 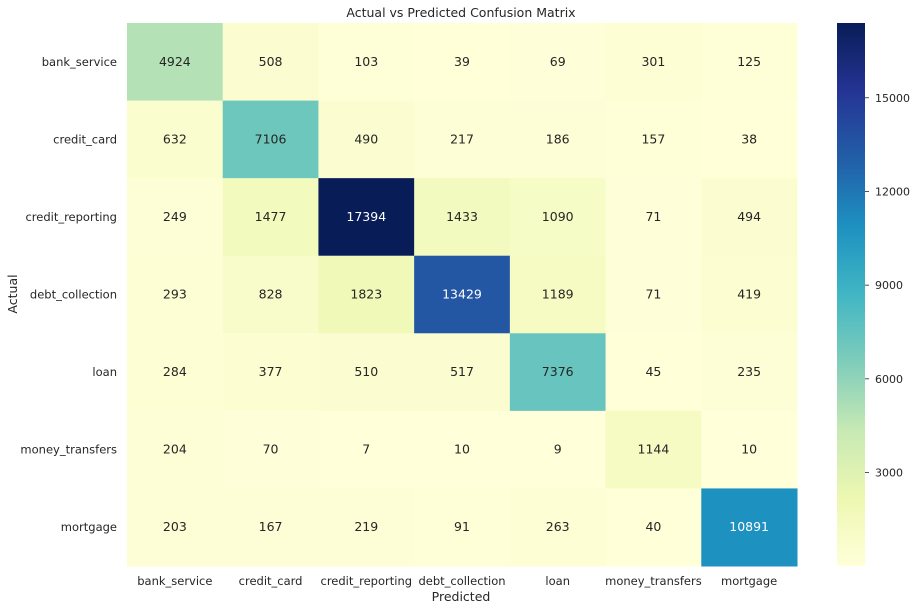 I want to click on cell-value-label: 10891, so click(x=749, y=526).